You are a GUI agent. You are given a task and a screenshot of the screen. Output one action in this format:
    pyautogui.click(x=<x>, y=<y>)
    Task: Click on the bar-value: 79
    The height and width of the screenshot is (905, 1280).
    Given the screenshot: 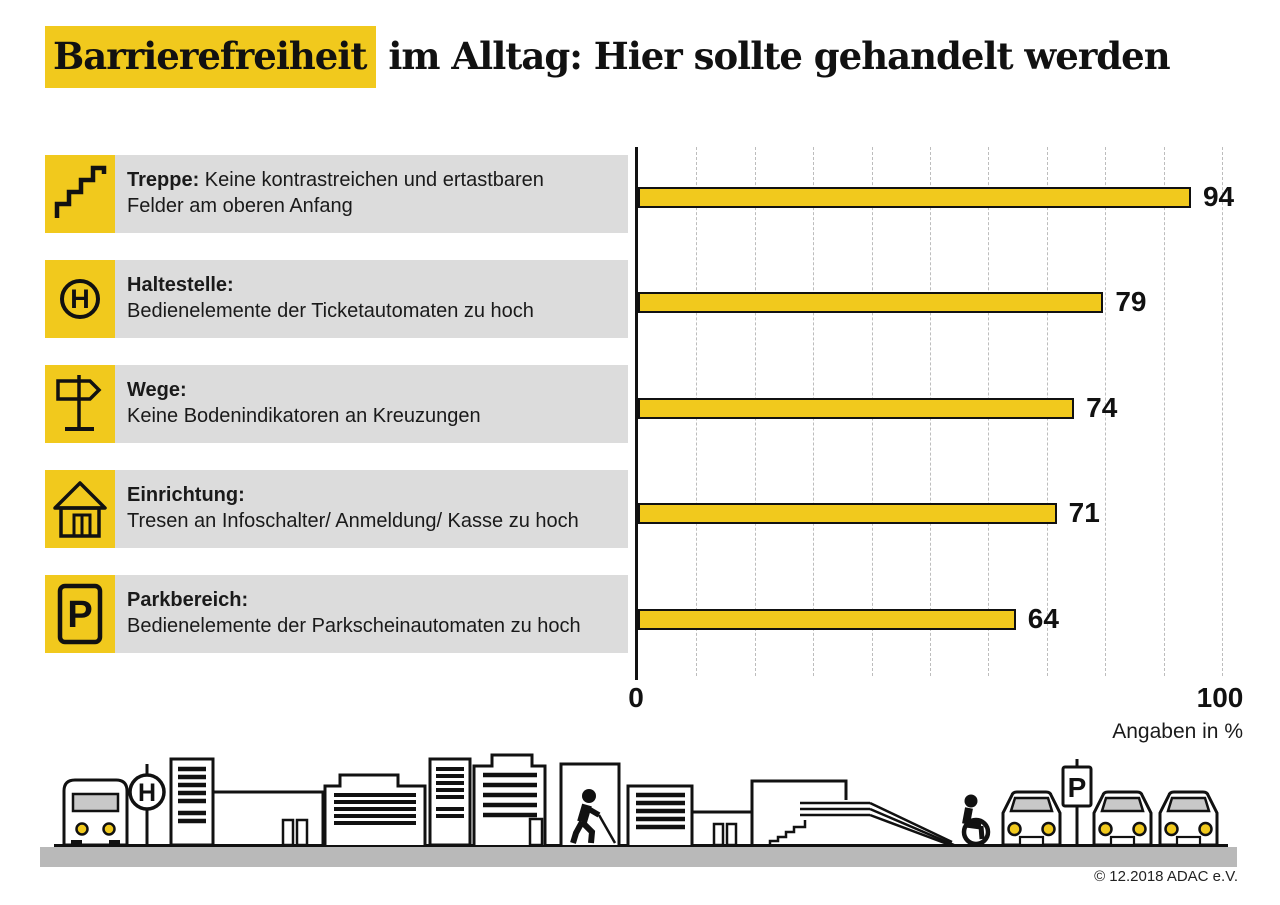 What is the action you would take?
    pyautogui.click(x=1131, y=301)
    